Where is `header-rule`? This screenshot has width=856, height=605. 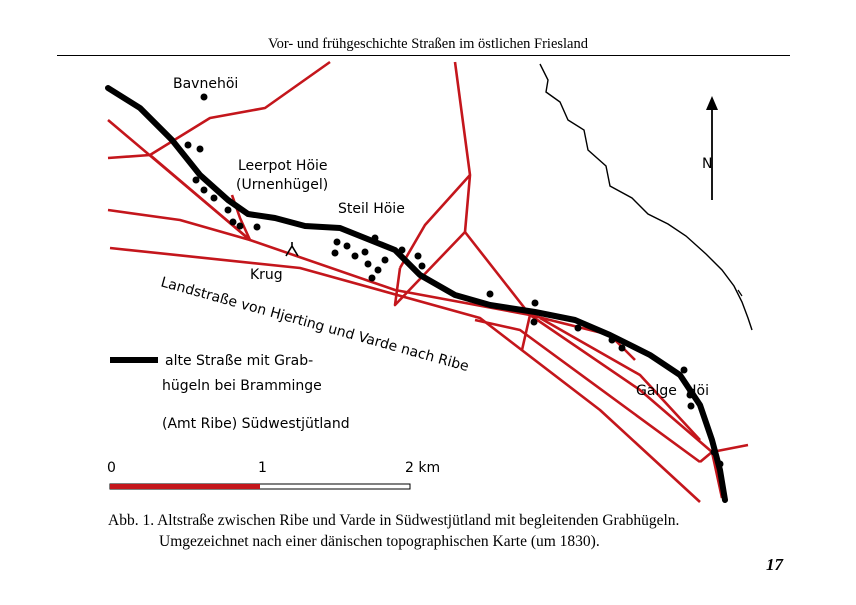 header-rule is located at coordinates (423, 55).